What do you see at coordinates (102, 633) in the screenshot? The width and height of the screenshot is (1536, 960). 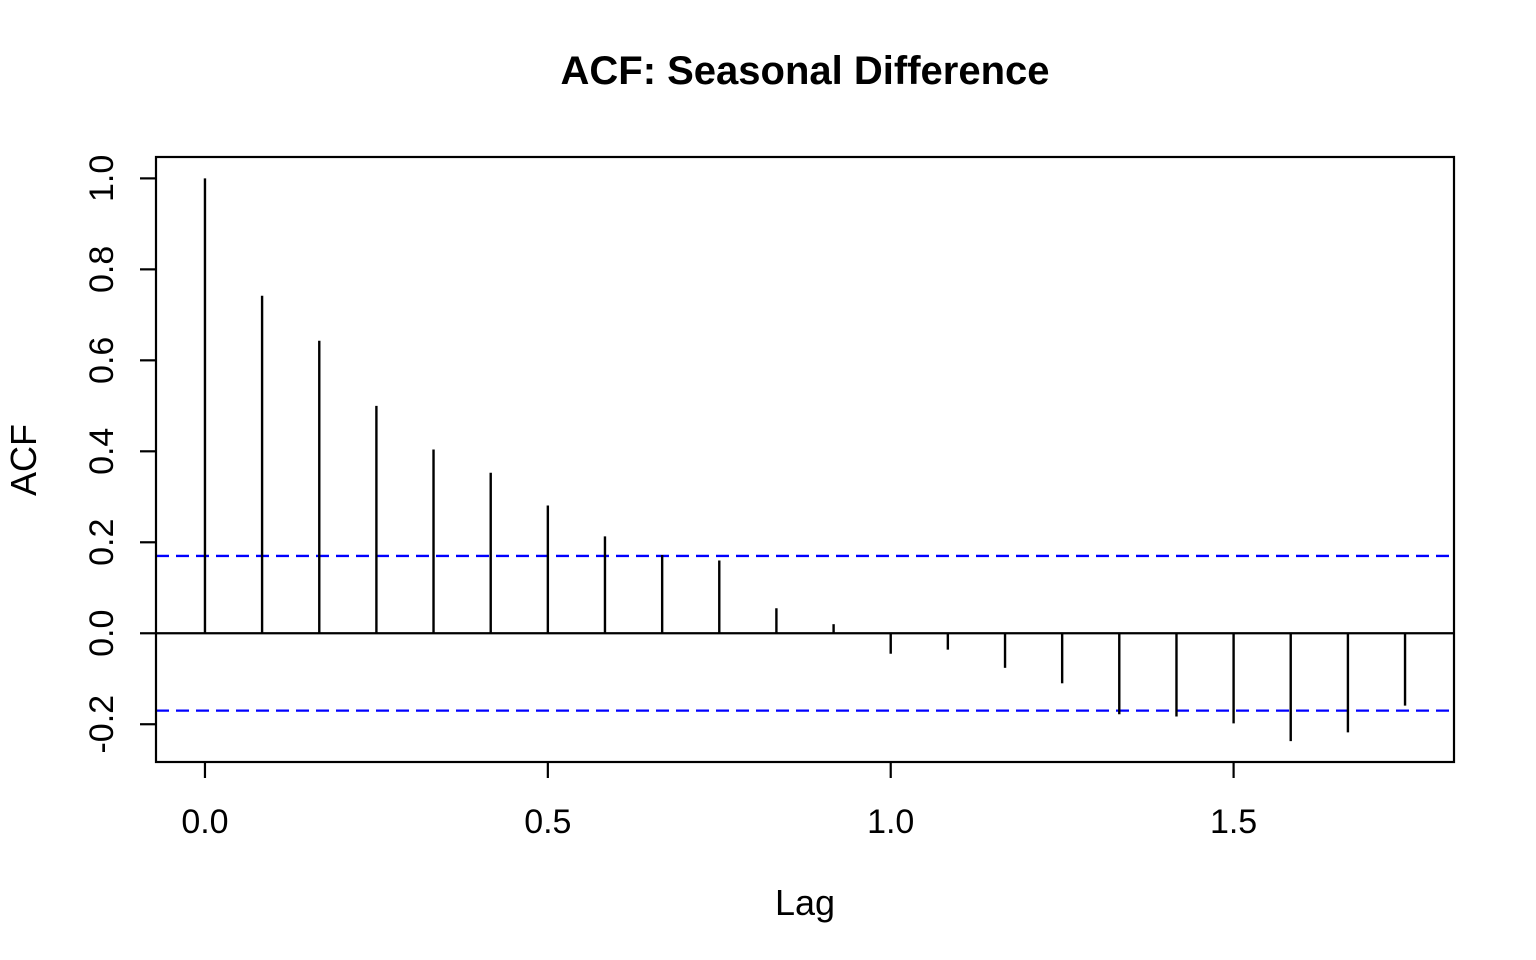 I see `y-tick-label: 0.0` at bounding box center [102, 633].